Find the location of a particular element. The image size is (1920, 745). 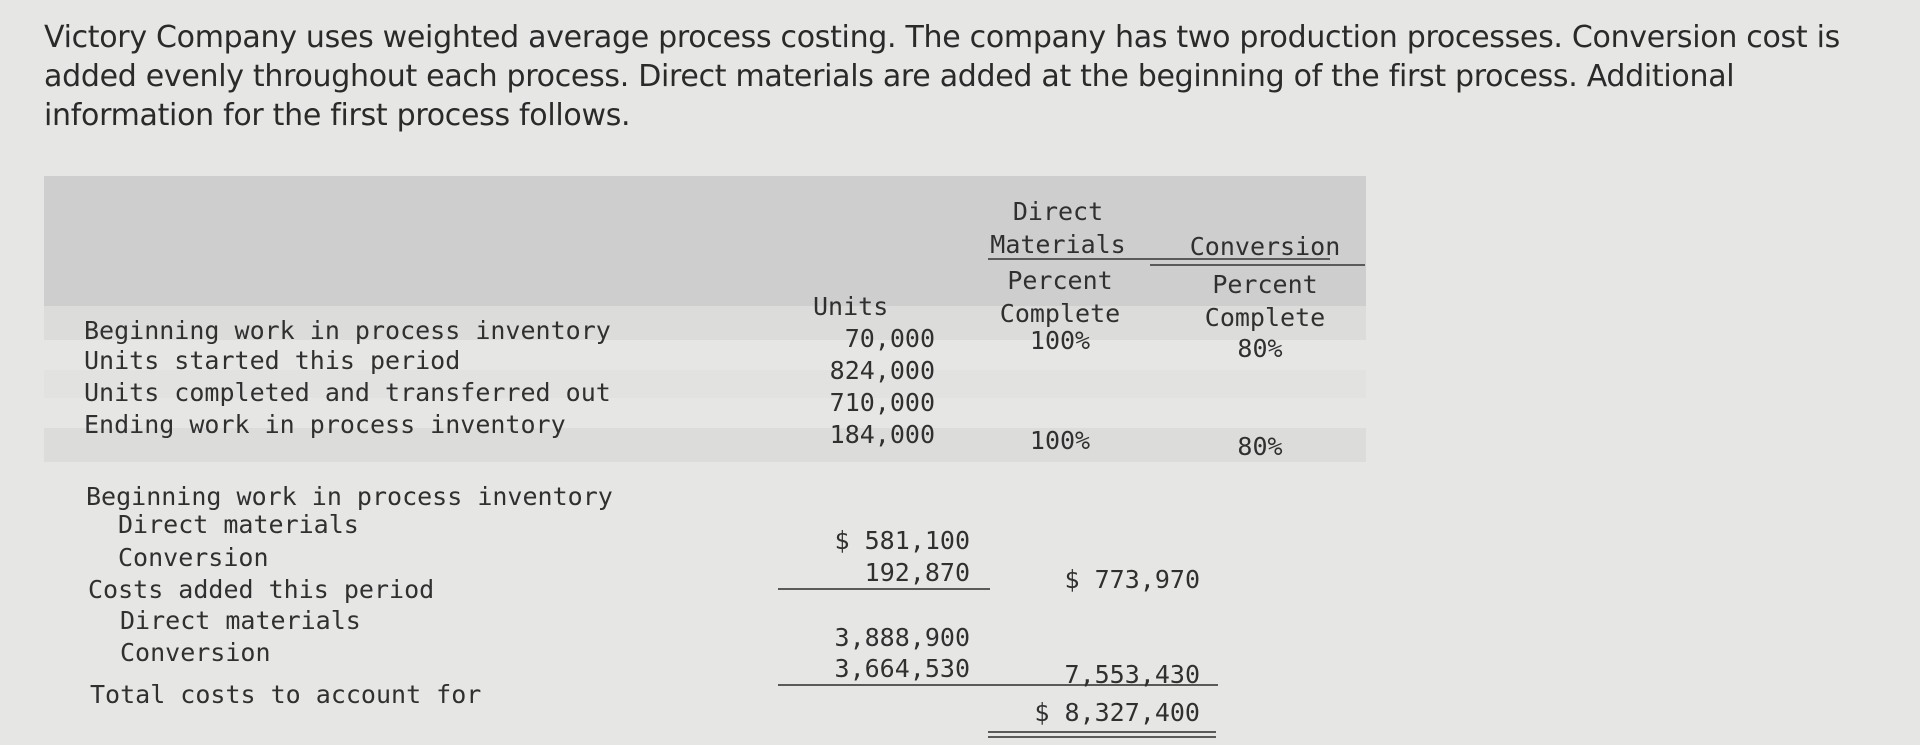

conv-group-header: Conversion is located at coordinates (1265, 246).